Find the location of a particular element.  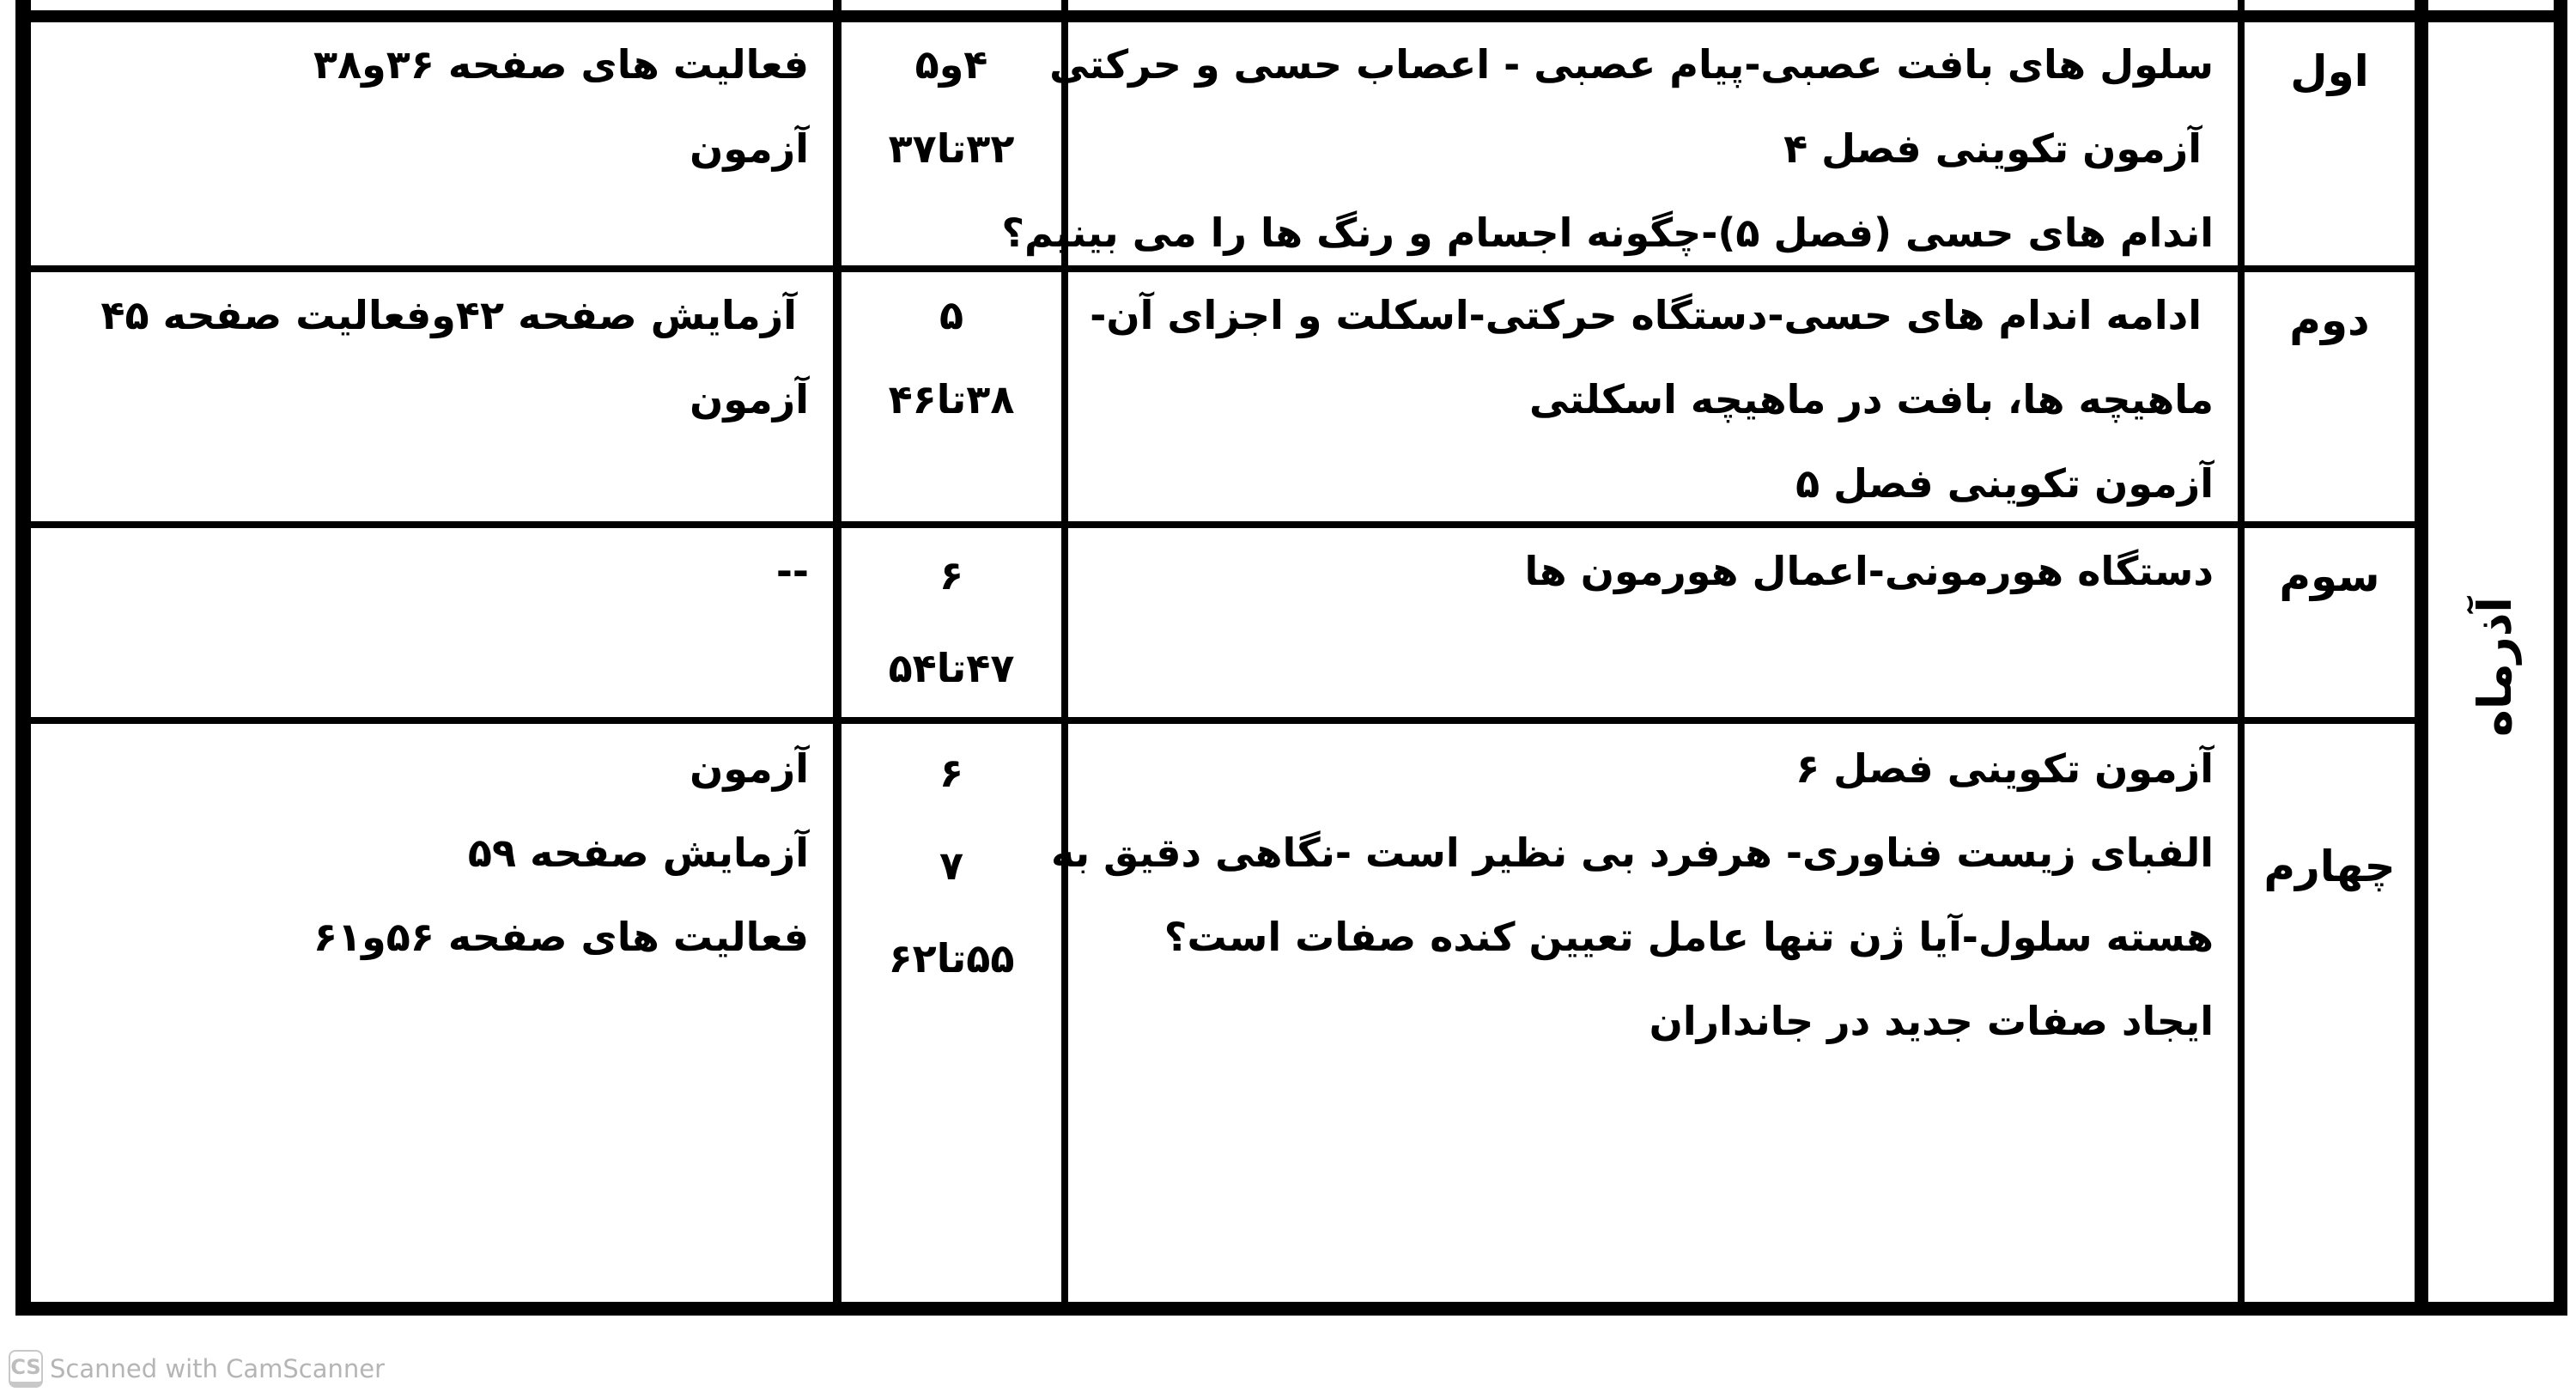

topic-line: دستگاه هورمونی-اعمال هورمون ها is located at coordinates (1869, 571).